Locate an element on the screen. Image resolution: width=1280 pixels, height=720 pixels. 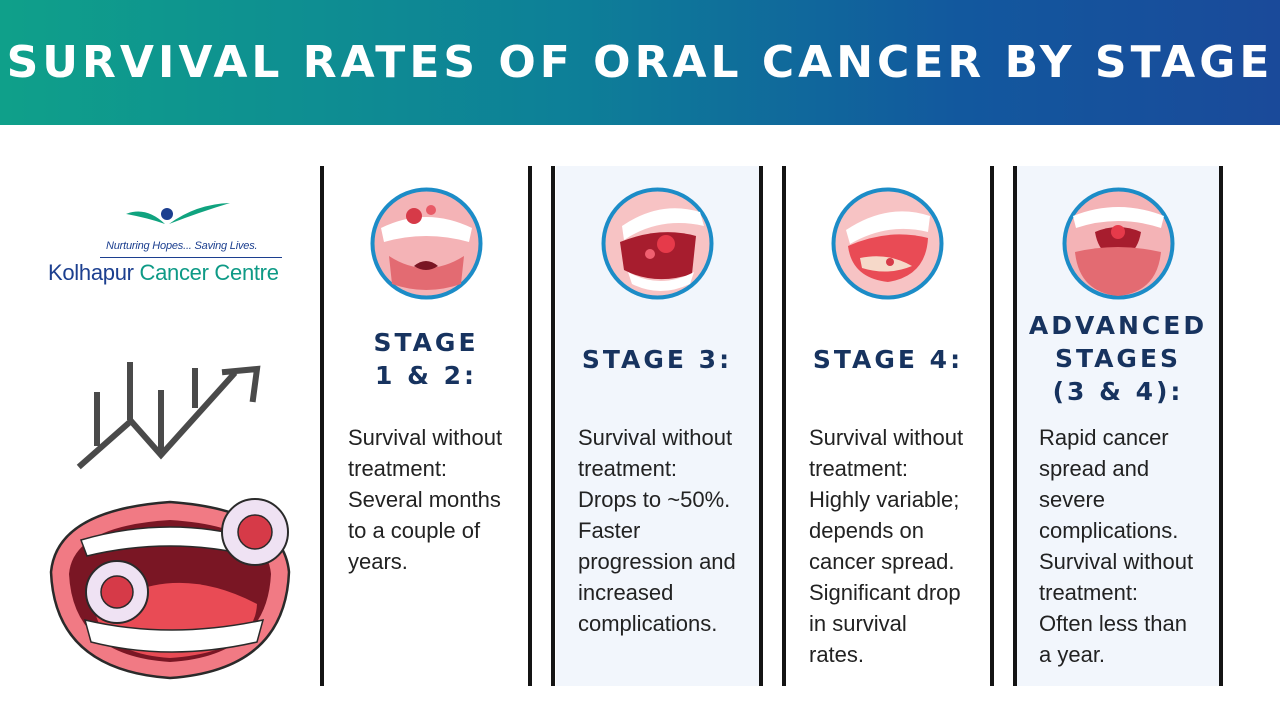
stage-4-text-line: depends on is located at coordinates (866, 530).